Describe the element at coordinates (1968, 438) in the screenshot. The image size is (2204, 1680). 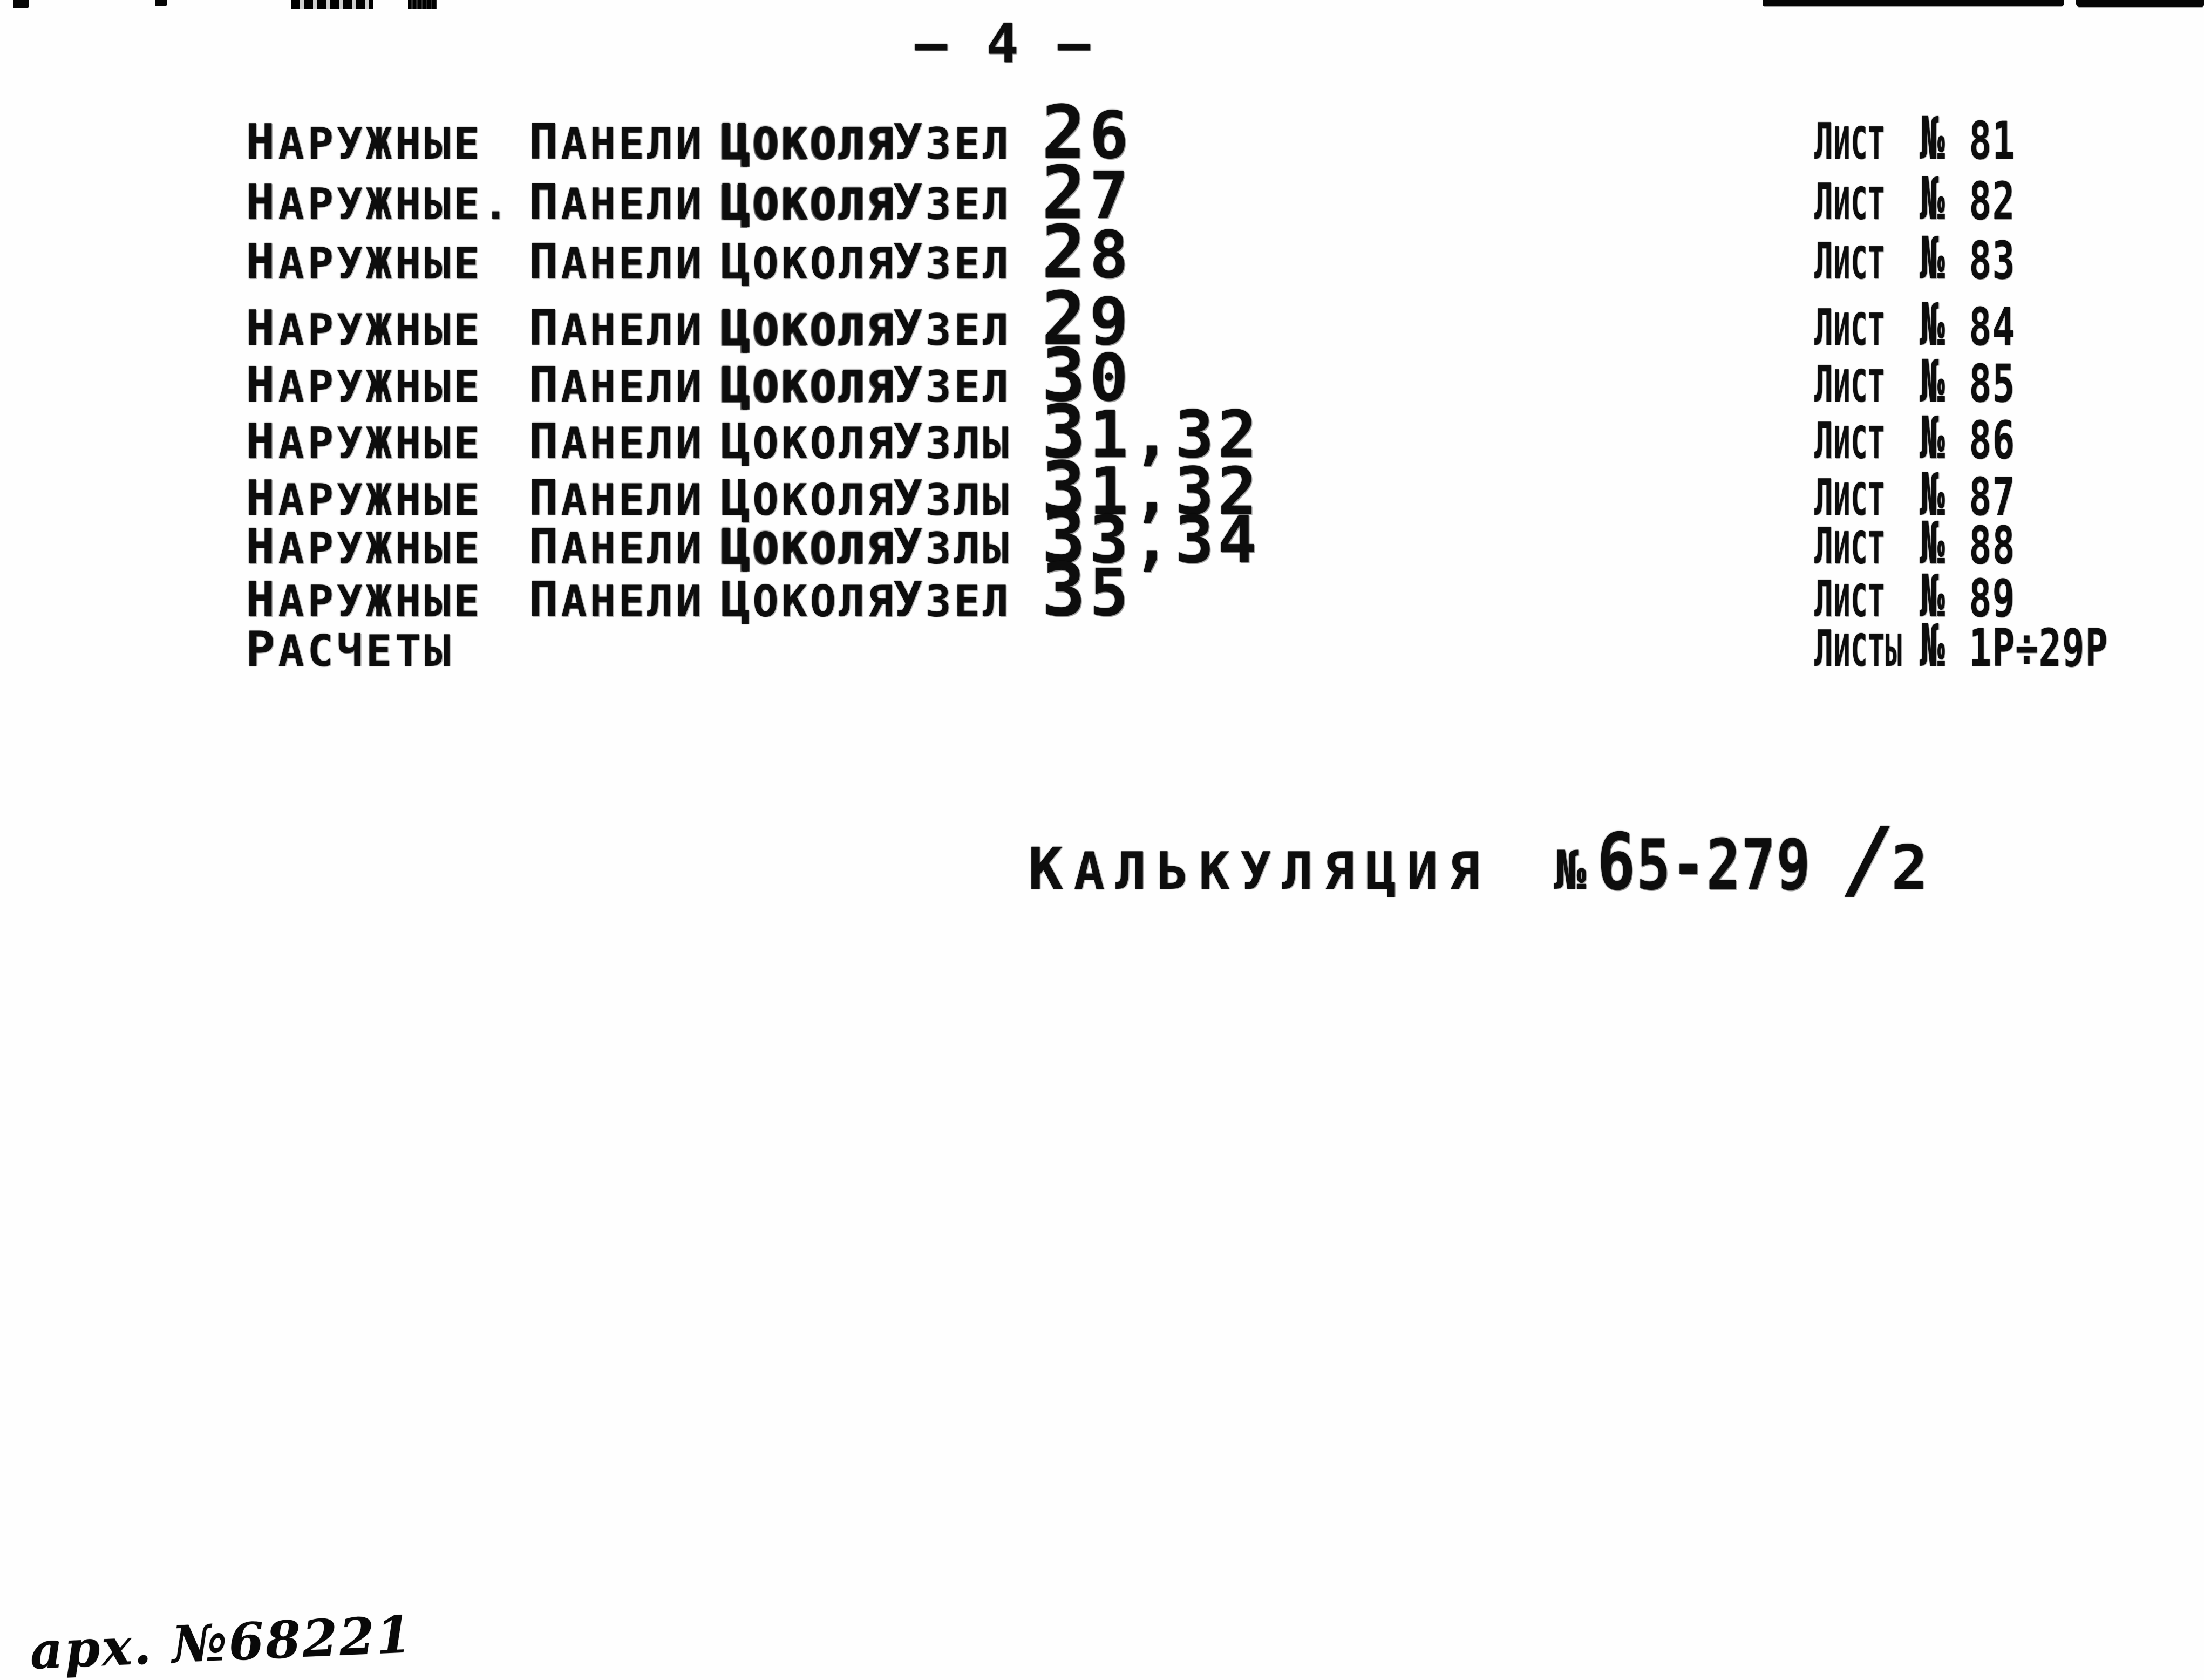
I see `sheet-number: № 86` at that location.